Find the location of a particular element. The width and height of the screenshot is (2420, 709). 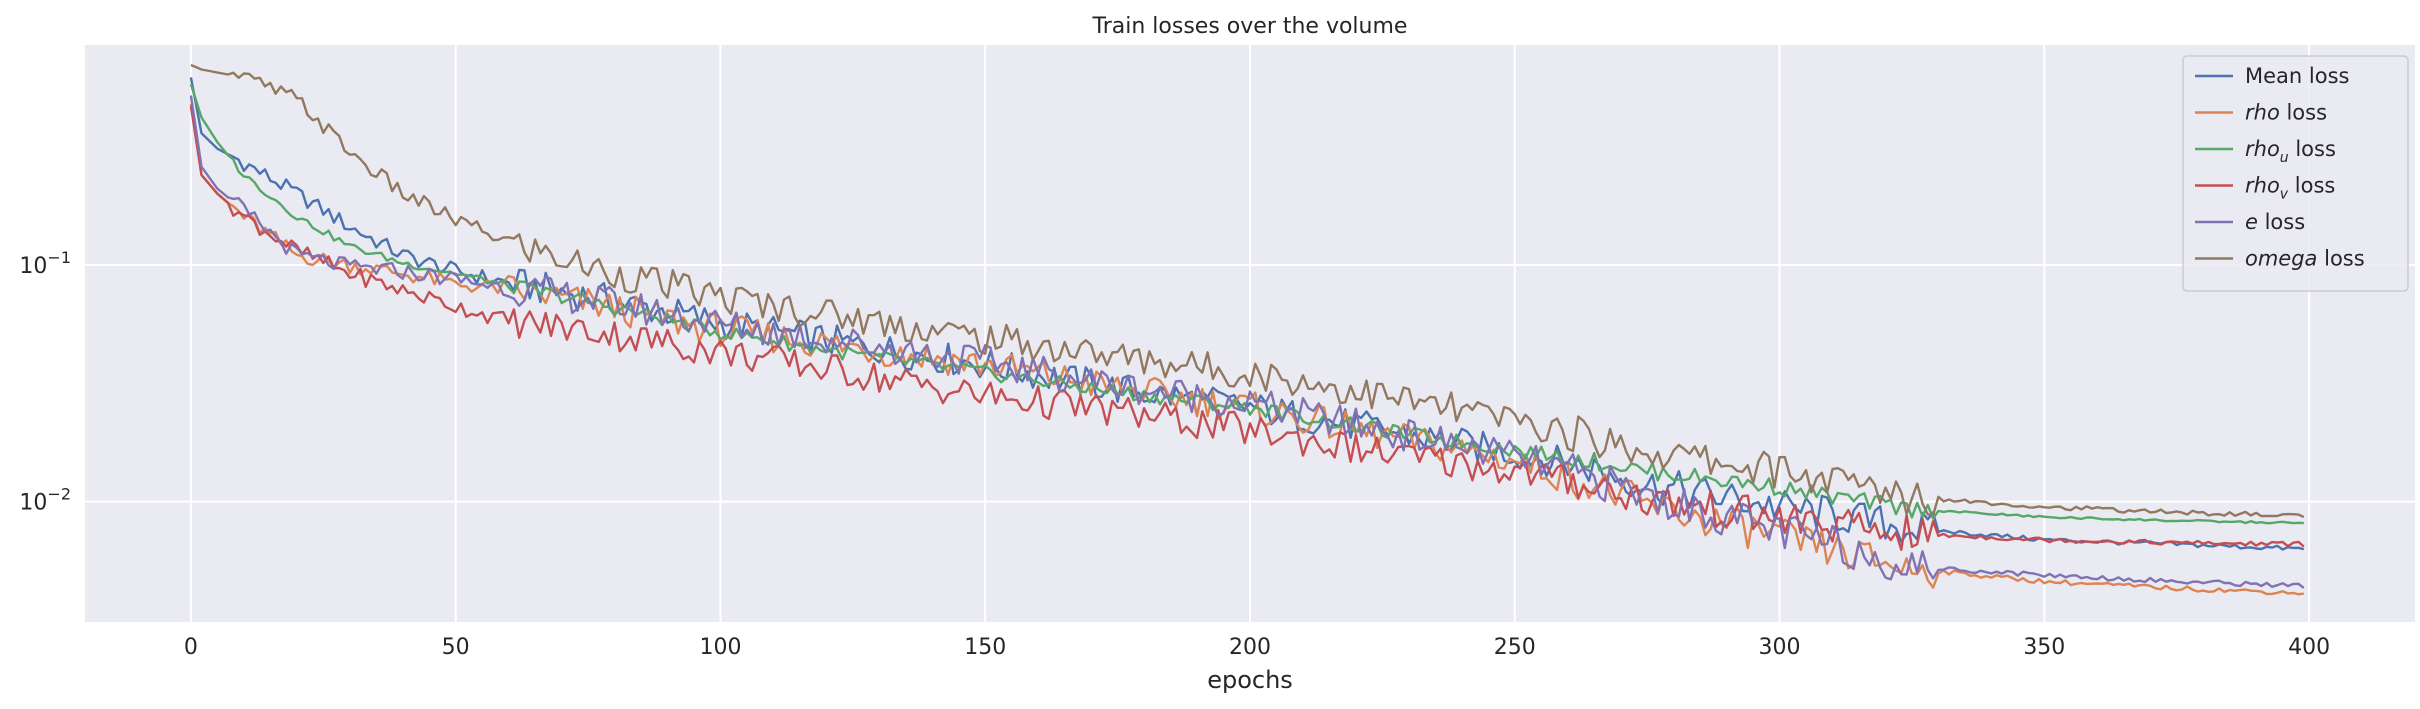

legend-entry: Mean loss is located at coordinates (2297, 76).